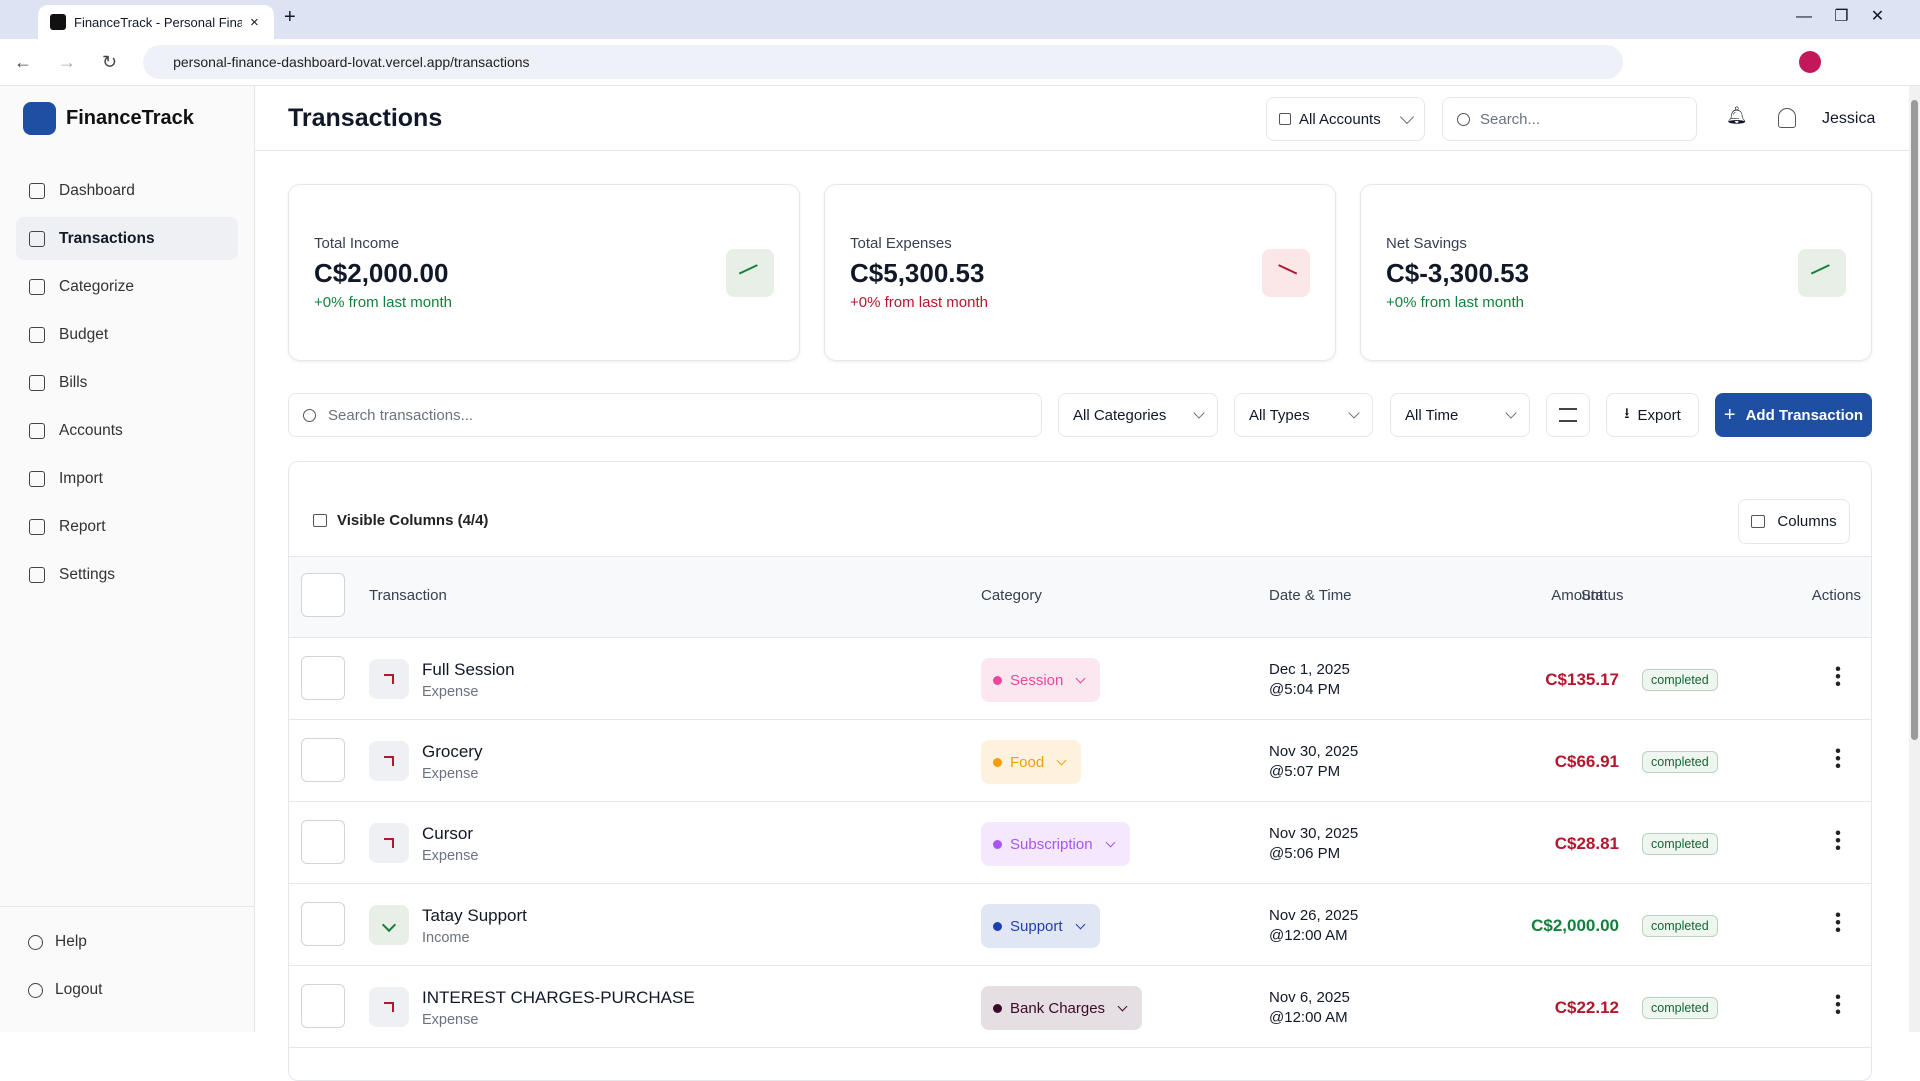 This screenshot has width=1920, height=1081. Describe the element at coordinates (127, 334) in the screenshot. I see `nav-item: Budget` at that location.